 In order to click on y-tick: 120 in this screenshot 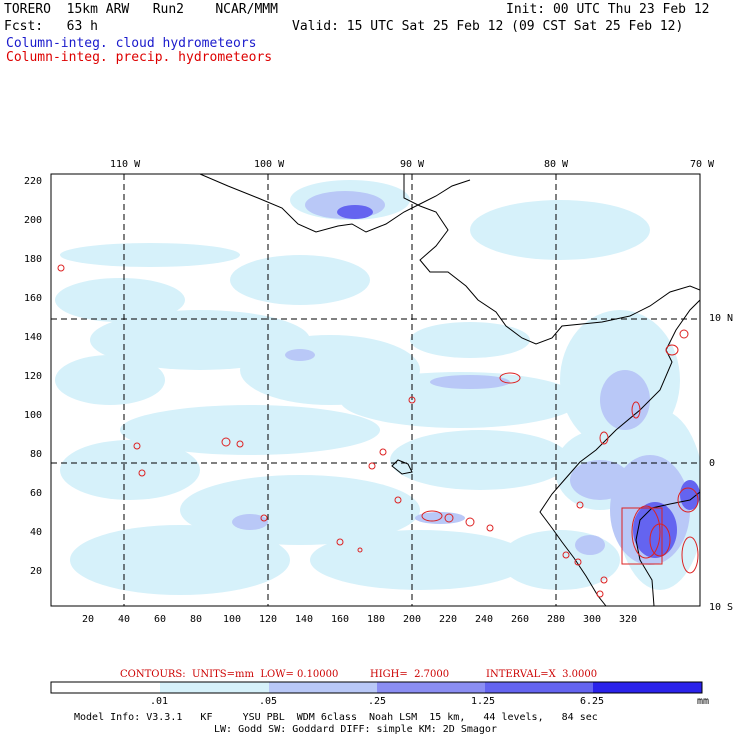, I will do `click(33, 376)`.